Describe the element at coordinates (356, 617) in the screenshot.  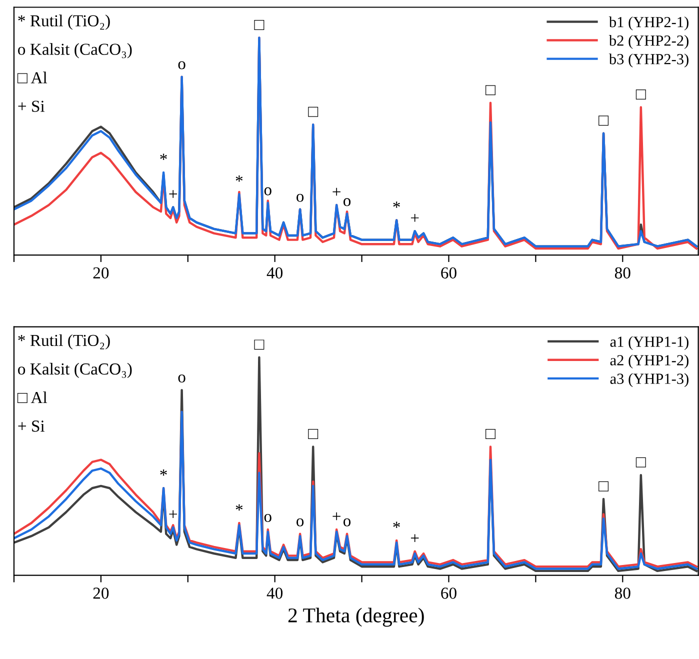
I see `x-axis-title: 2 Theta (degree)` at that location.